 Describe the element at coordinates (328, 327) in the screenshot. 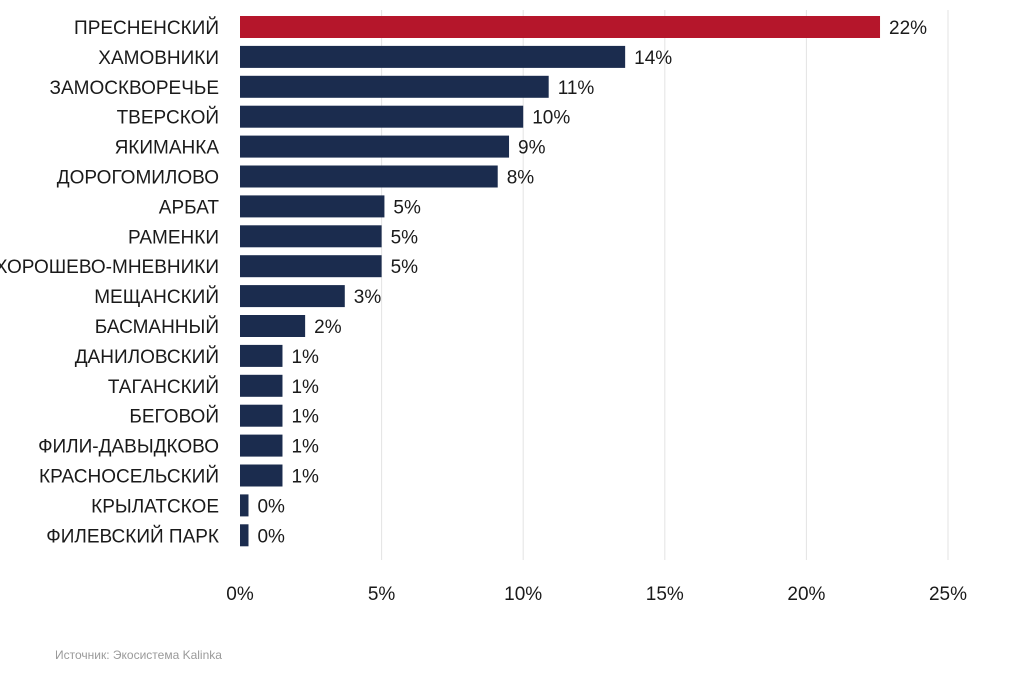

I see `value-label: 2%` at that location.